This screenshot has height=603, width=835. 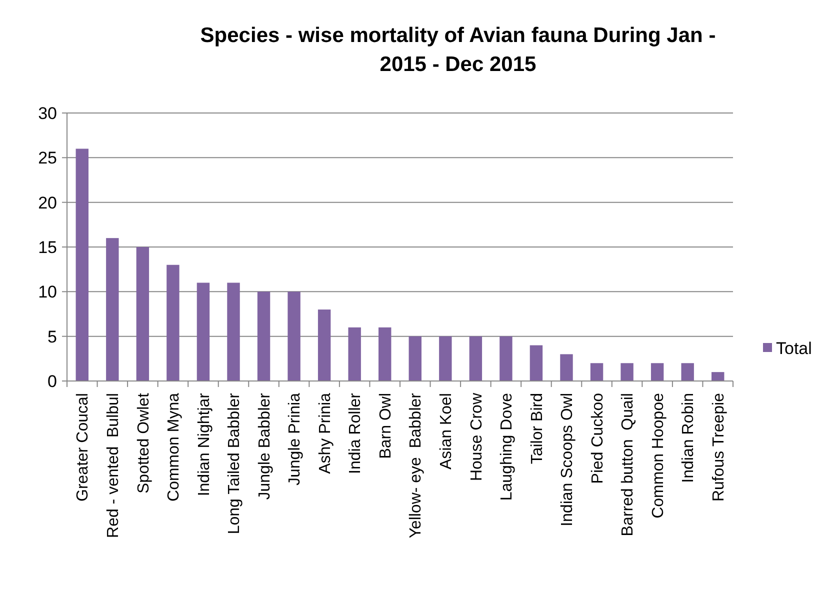 I want to click on x-tick-label: India Roller, so click(x=355, y=433).